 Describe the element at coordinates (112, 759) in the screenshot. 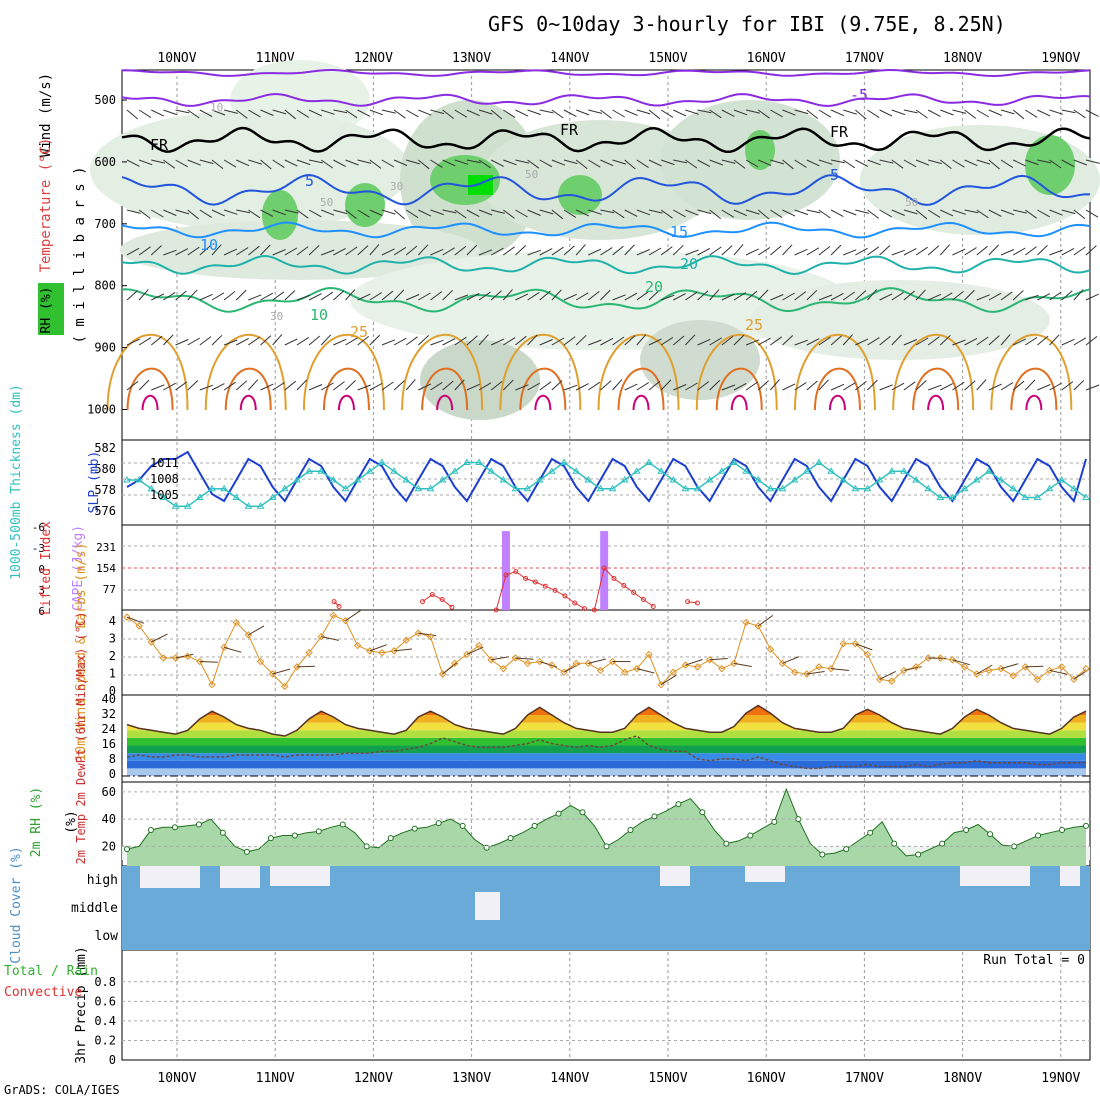

I see `temp-tick: 8` at that location.